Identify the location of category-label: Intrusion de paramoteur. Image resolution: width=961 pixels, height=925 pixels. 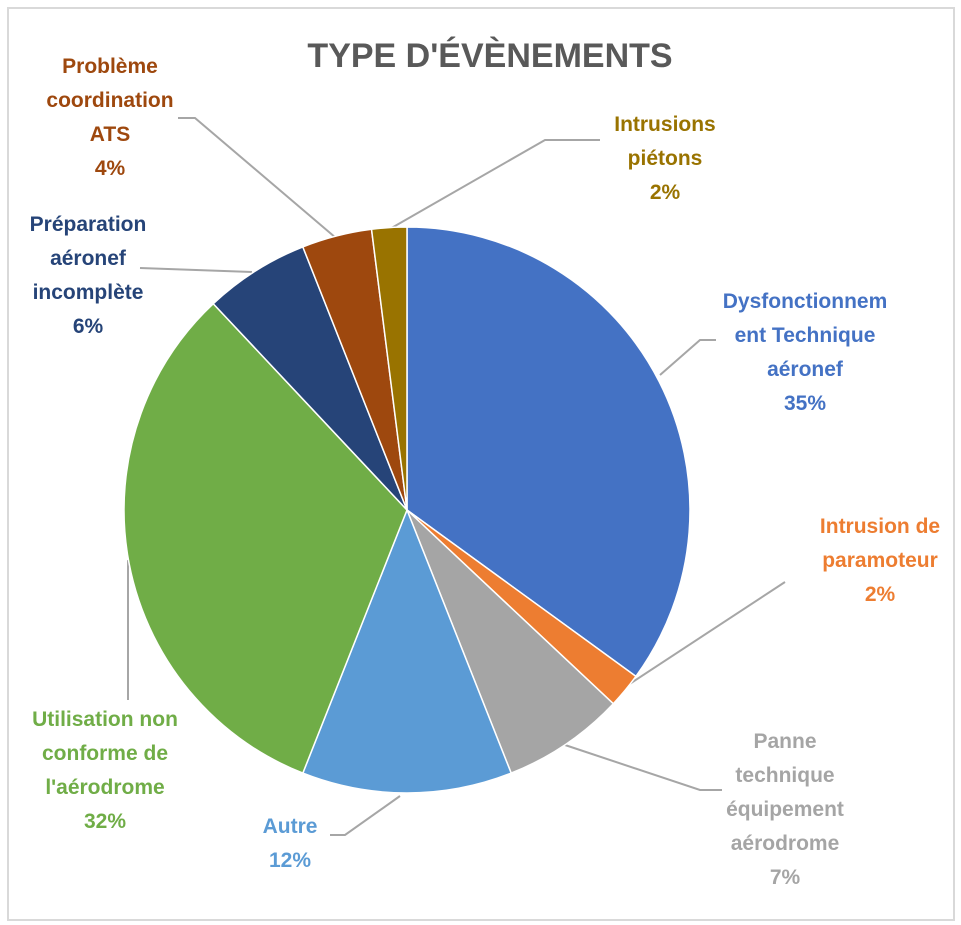
(880, 543).